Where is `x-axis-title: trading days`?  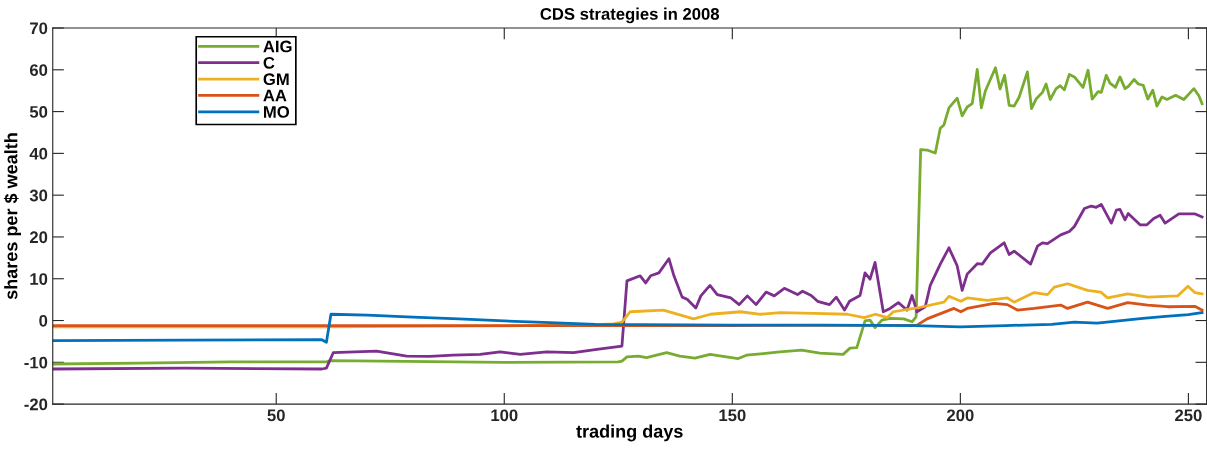
x-axis-title: trading days is located at coordinates (629, 433).